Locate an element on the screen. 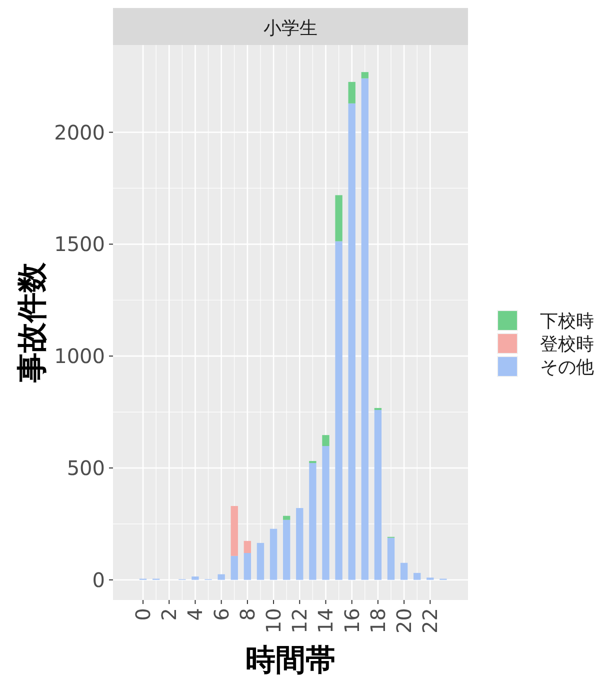  legend-label: その他 is located at coordinates (567, 367).